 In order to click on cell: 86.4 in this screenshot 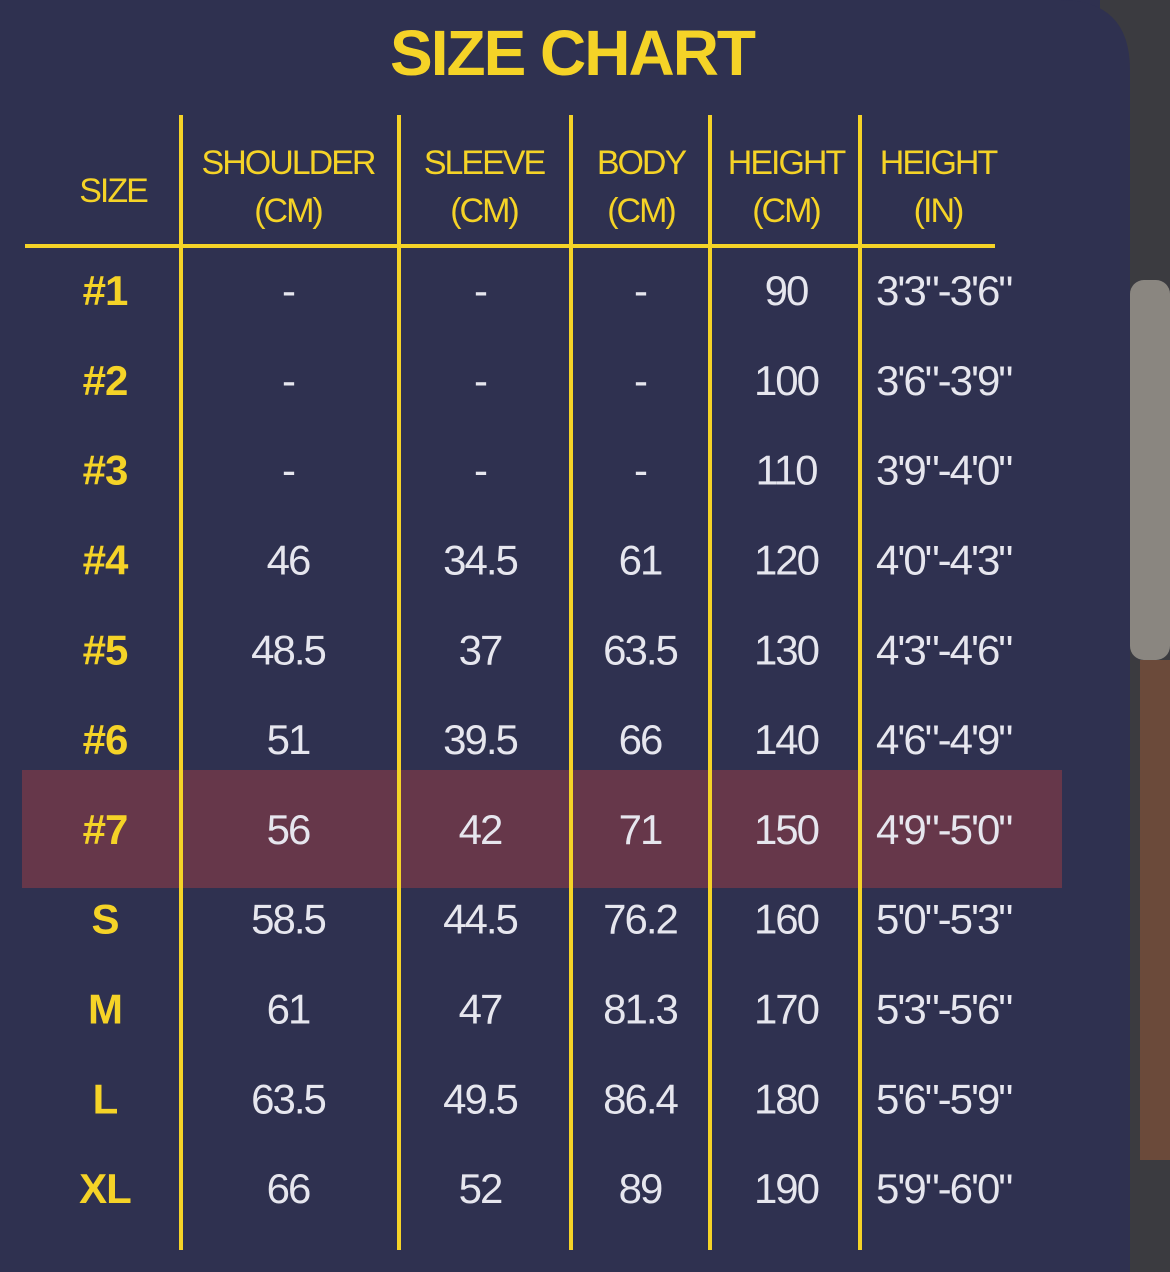, I will do `click(640, 1098)`.